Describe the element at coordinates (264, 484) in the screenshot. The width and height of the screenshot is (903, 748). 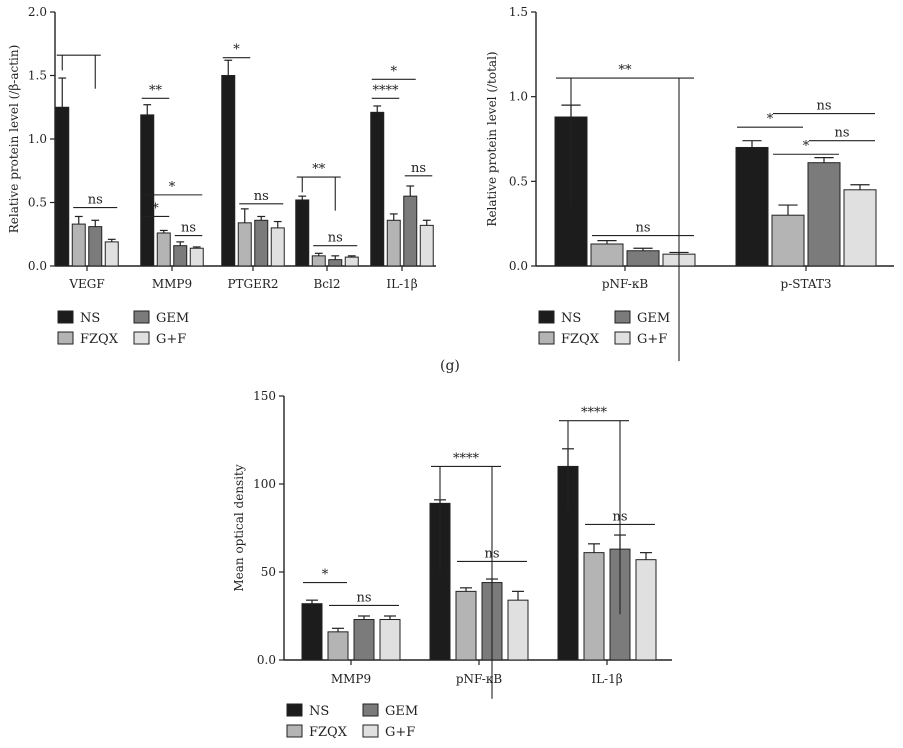
I see `y-tick-label: 100` at that location.